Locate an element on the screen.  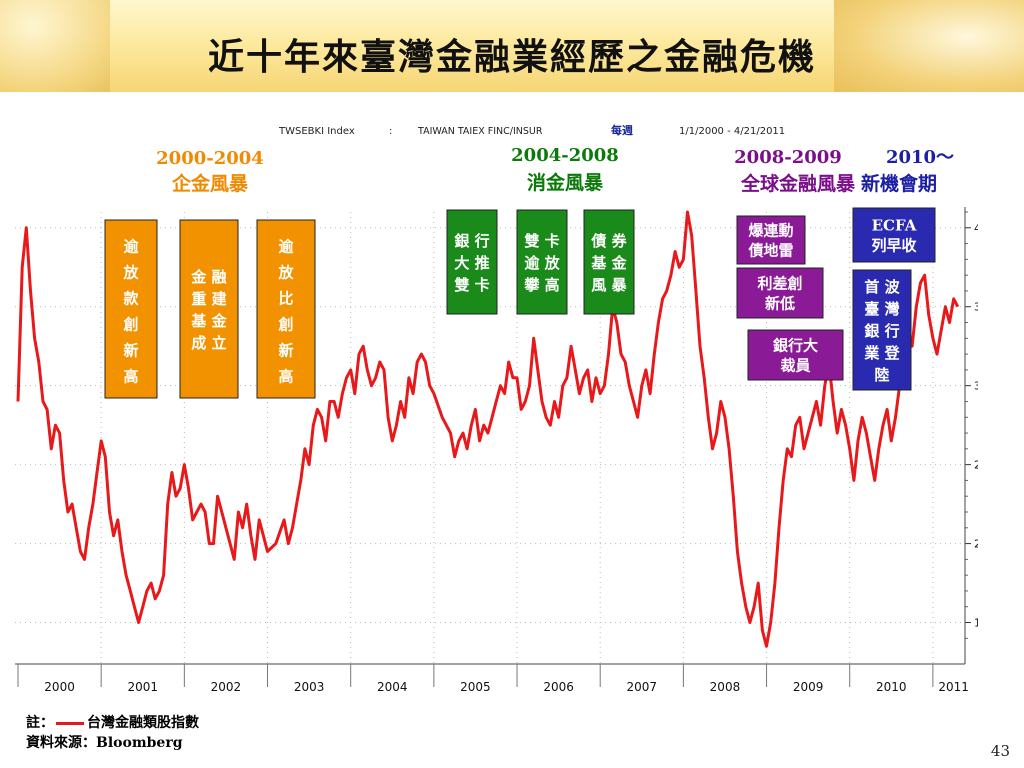
x-tick-label: 2008 is located at coordinates (725, 687).